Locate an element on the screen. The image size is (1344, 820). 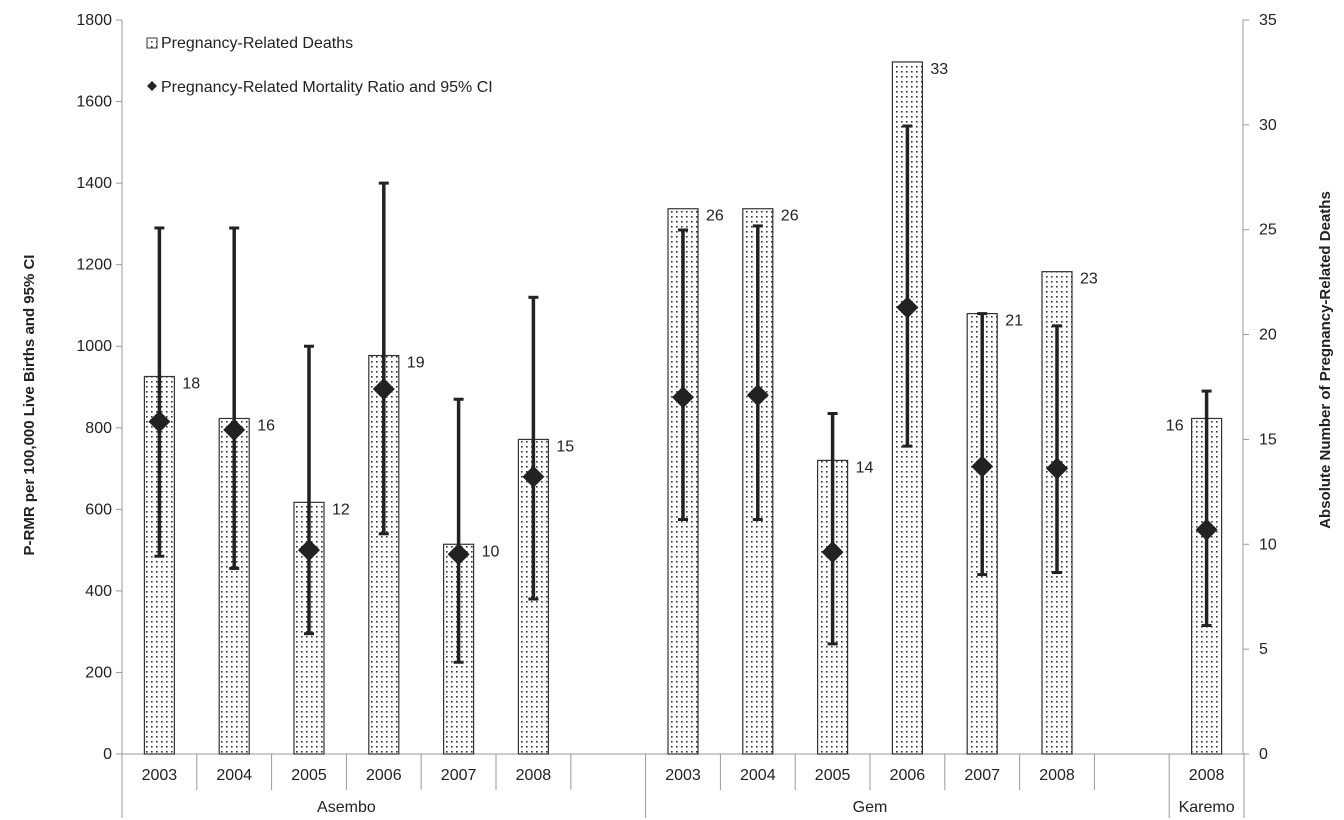
y-tick-label: 1400 is located at coordinates (94, 183).